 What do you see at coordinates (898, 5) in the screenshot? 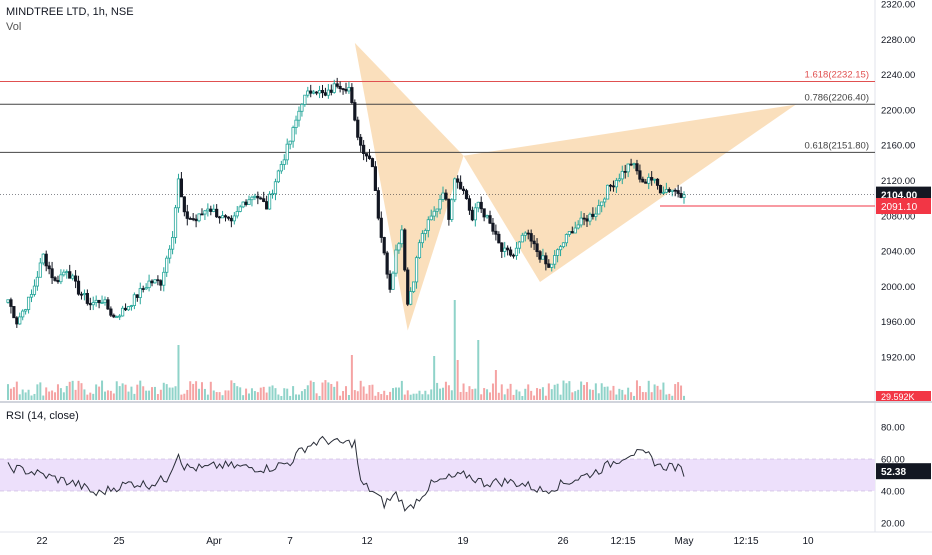
I see `price-tick-label: 2320.00` at bounding box center [898, 5].